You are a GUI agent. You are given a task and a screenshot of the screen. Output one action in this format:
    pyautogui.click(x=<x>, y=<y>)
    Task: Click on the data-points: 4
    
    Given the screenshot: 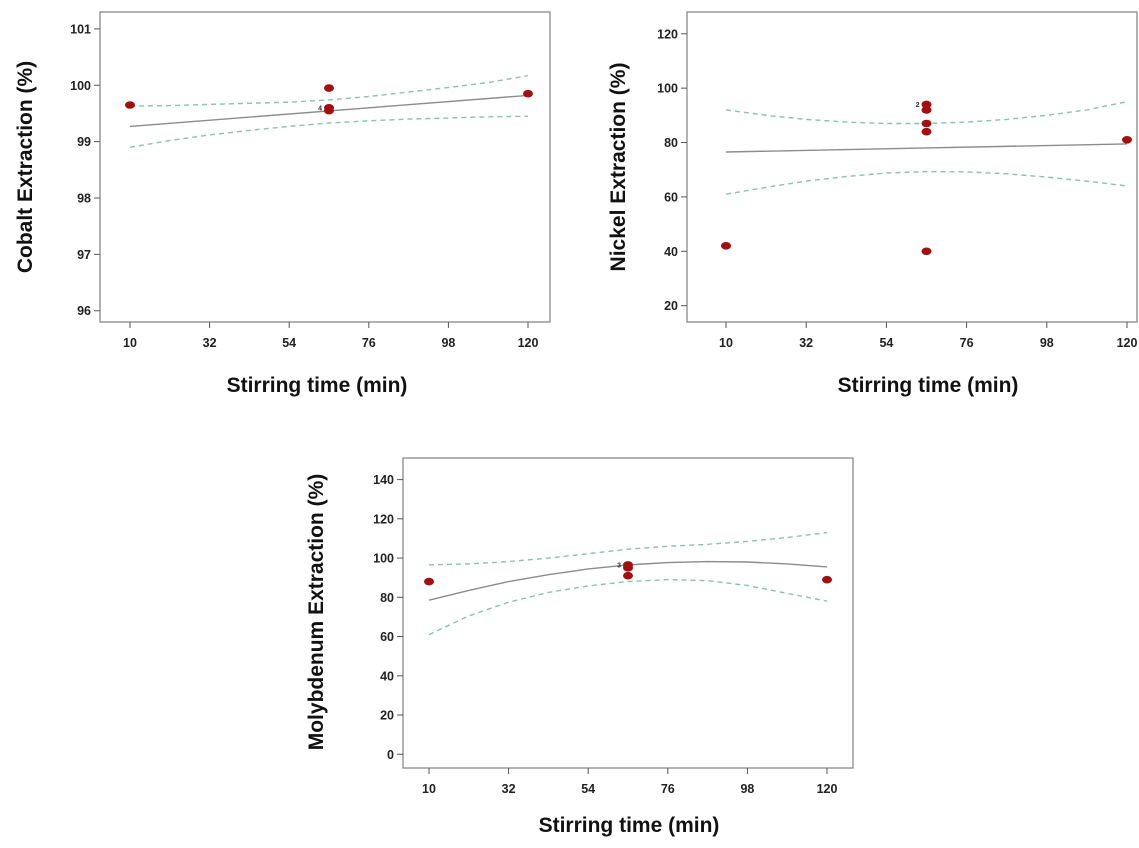 What is the action you would take?
    pyautogui.click(x=329, y=99)
    